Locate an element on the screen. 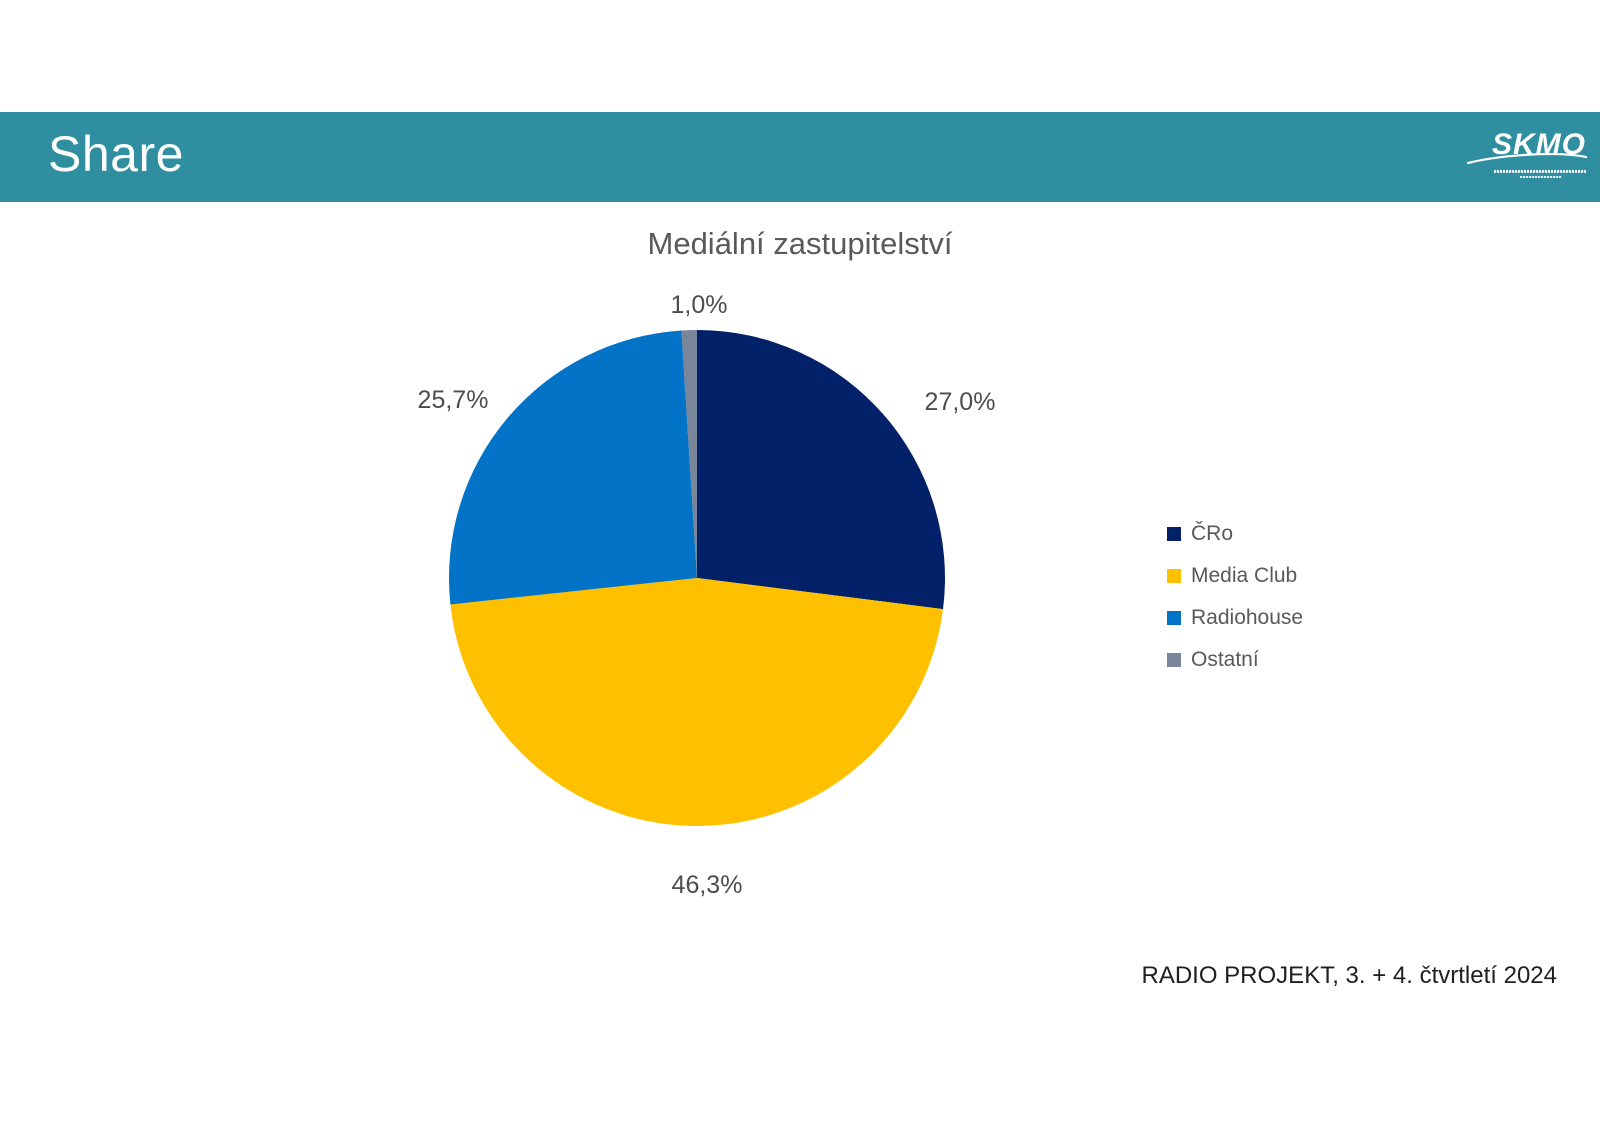 This screenshot has width=1600, height=1131. legend: ČRo Media Club Radiohouse Ostatní is located at coordinates (1235, 597).